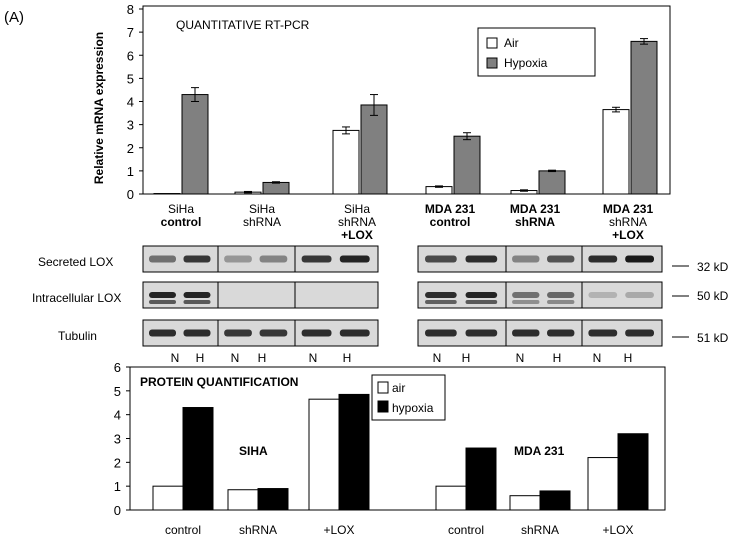 This screenshot has width=740, height=544. I want to click on legend-hypoxia-label-protein: hypoxia, so click(413, 408).